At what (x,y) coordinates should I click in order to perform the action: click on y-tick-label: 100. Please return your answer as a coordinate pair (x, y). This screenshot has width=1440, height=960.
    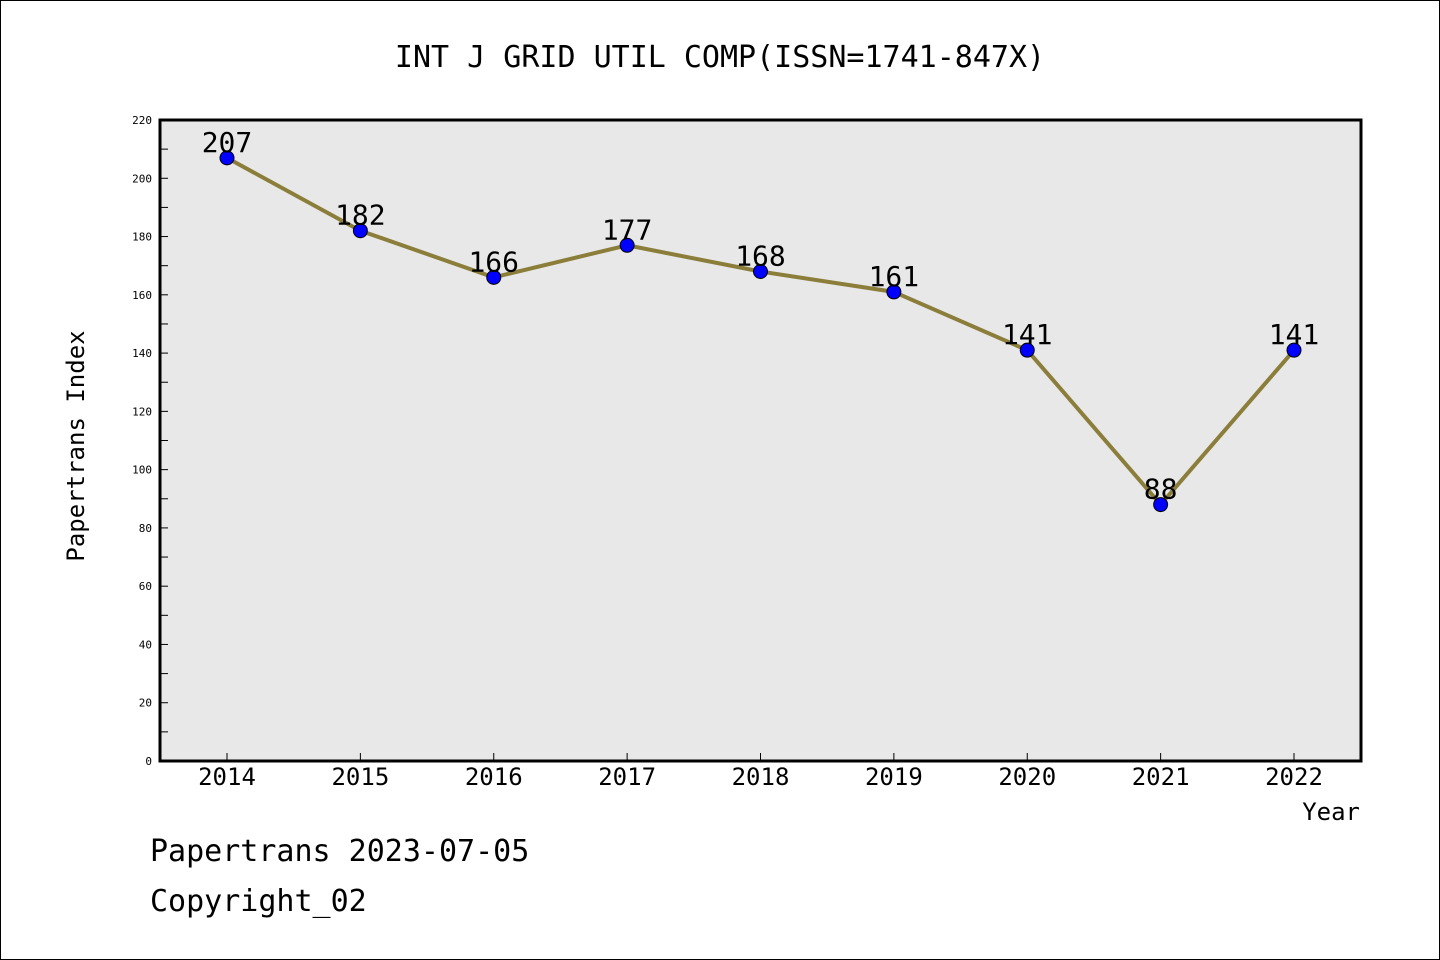
    Looking at the image, I should click on (142, 470).